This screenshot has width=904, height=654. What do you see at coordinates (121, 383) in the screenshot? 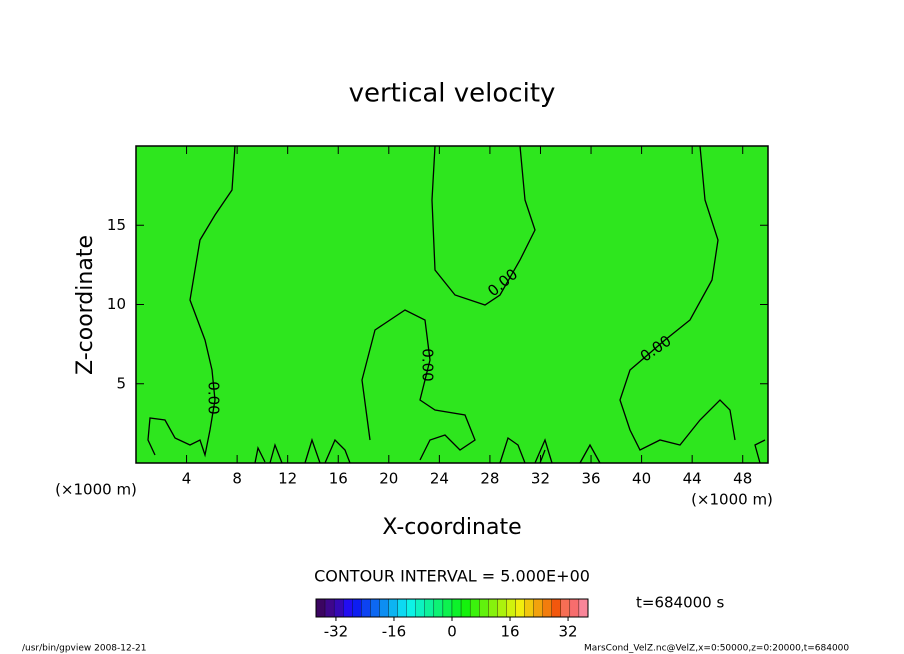
I see `y-tick-label: 5` at bounding box center [121, 383].